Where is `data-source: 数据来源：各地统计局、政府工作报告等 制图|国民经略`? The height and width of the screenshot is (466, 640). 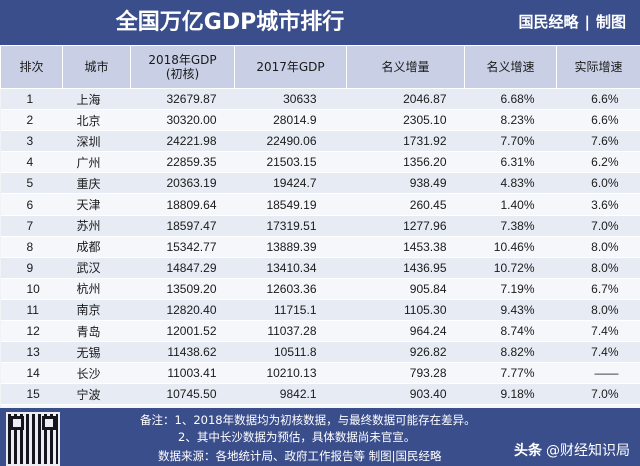 data-source: 数据来源：各地统计局、政府工作报告等 制图|国民经略 is located at coordinates (300, 456).